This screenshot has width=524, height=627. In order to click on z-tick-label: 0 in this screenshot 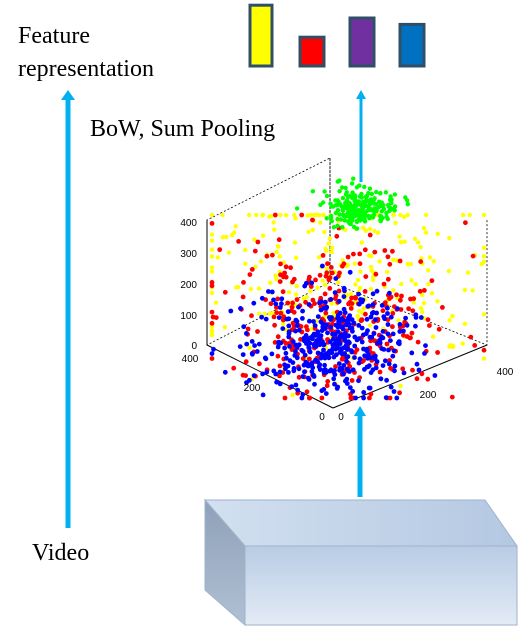, I will do `click(194, 346)`.